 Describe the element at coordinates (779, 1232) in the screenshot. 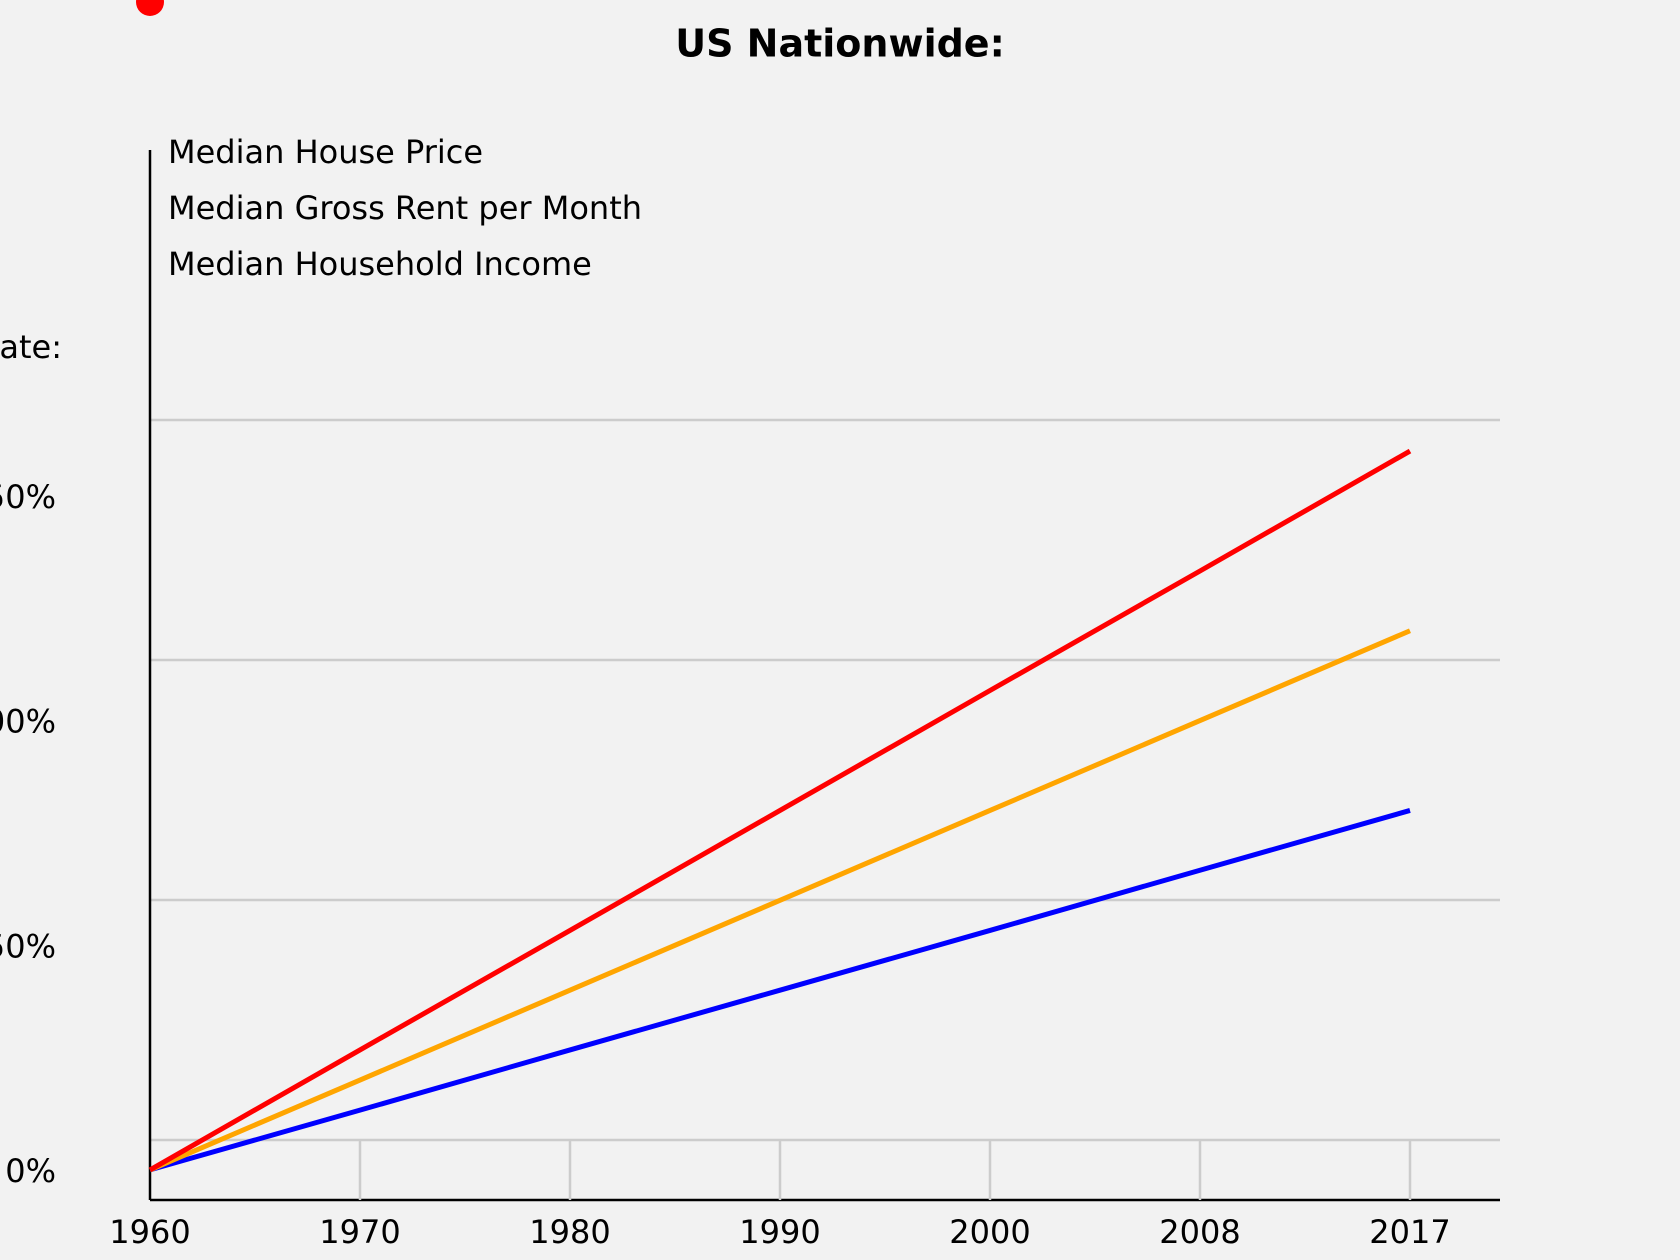

I see `x-tick-label: 1990` at that location.